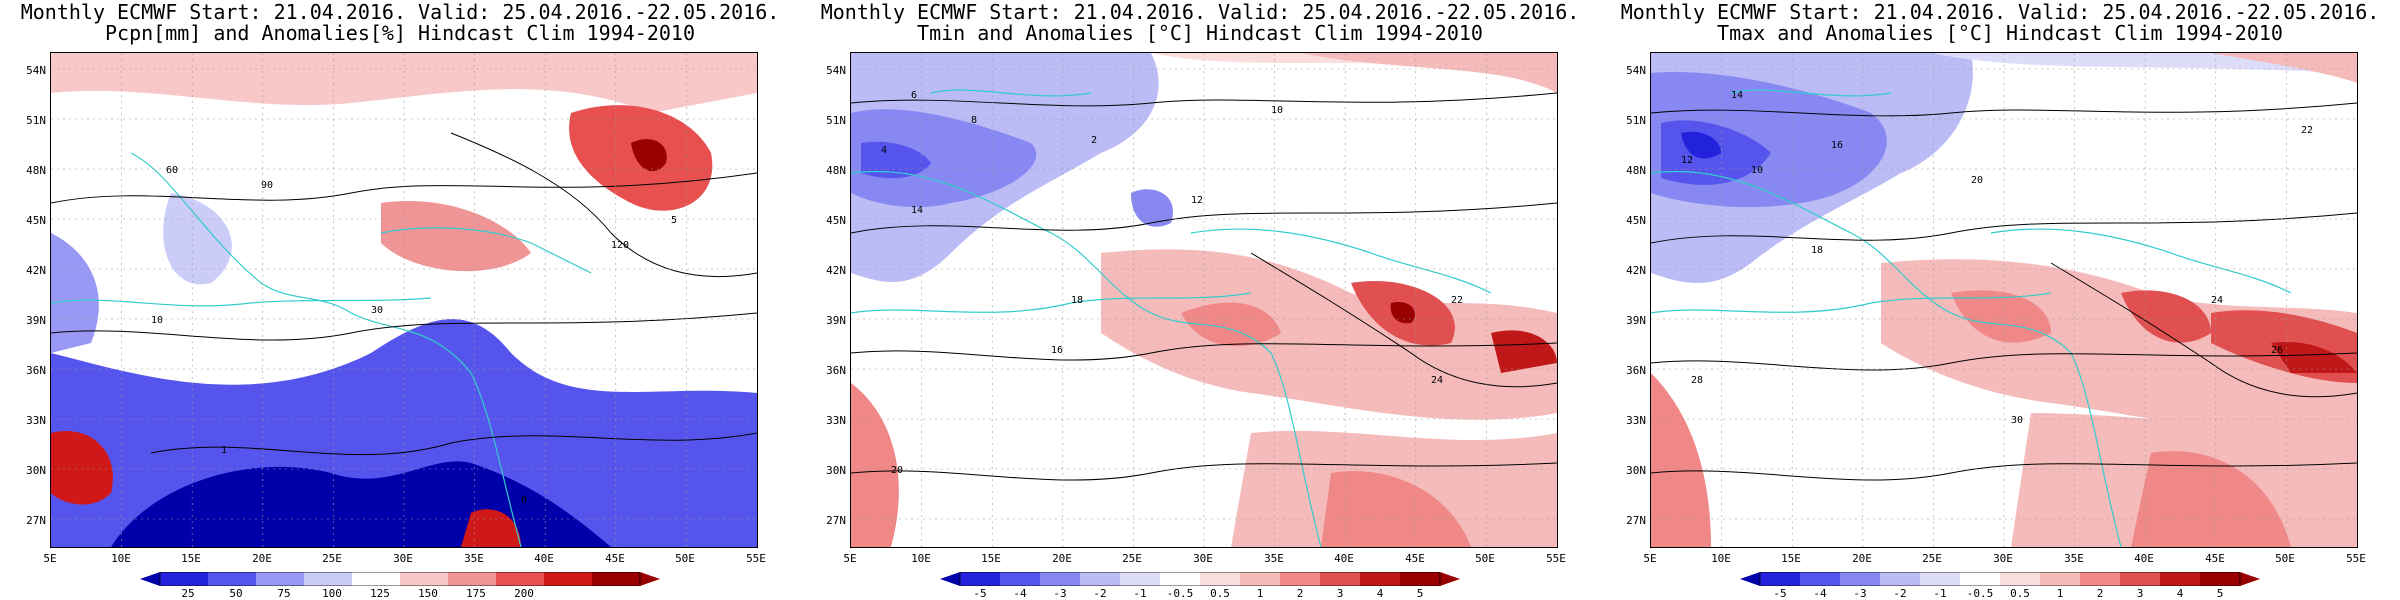  Describe the element at coordinates (914, 95) in the screenshot. I see `contour-label: 6` at that location.